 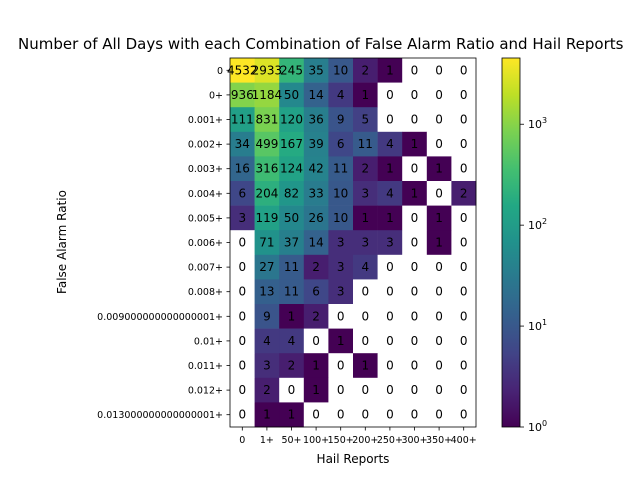 I want to click on cell-value-label: 6, so click(x=316, y=292).